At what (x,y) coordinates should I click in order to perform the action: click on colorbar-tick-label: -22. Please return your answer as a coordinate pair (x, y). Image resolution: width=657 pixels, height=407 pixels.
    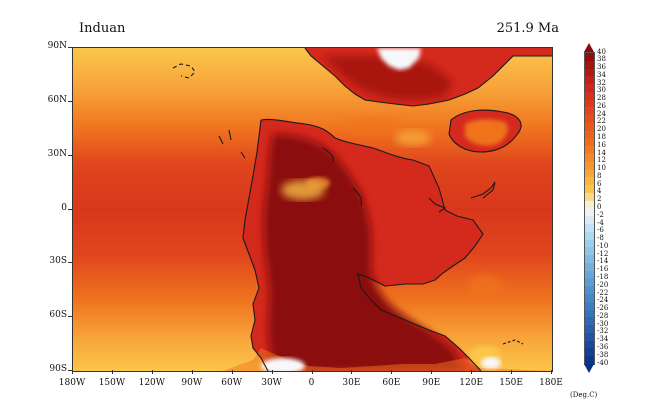
    Looking at the image, I should click on (603, 292).